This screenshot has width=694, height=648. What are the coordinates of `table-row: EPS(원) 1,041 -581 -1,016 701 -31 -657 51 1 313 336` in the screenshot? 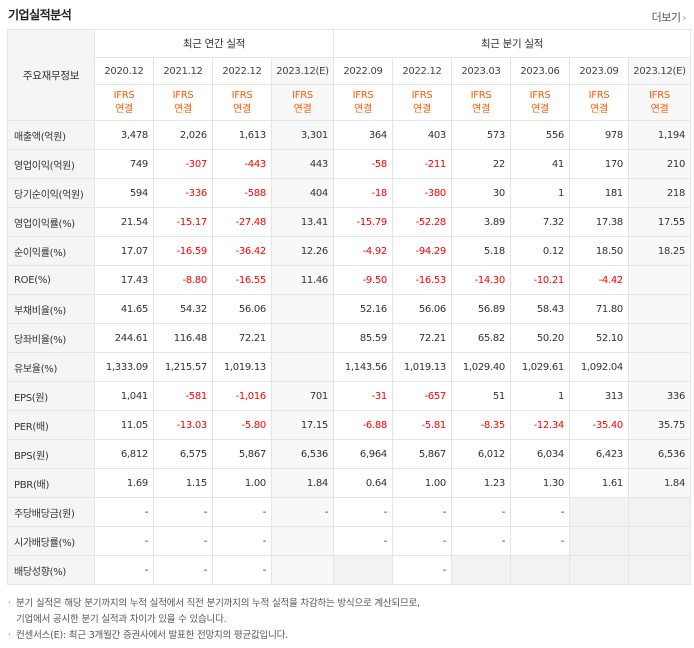 It's located at (349, 396).